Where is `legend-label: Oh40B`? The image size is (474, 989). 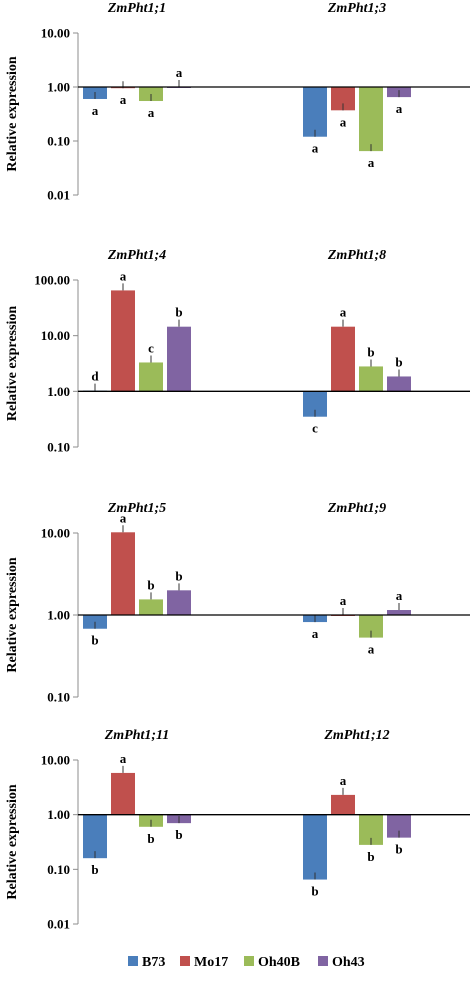 legend-label: Oh40B is located at coordinates (279, 962).